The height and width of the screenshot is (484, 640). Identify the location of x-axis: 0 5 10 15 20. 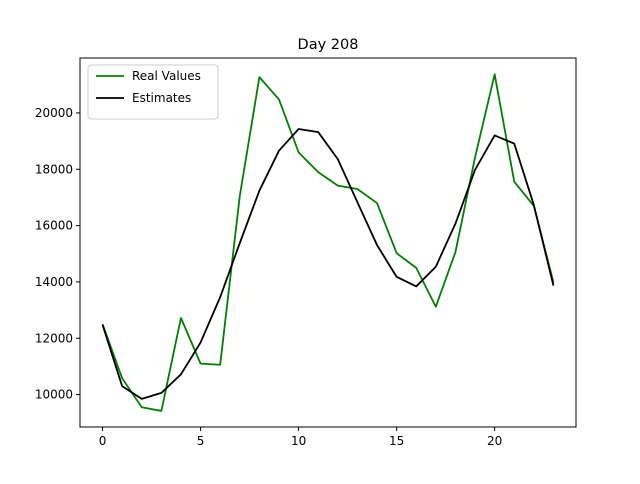
(300, 437).